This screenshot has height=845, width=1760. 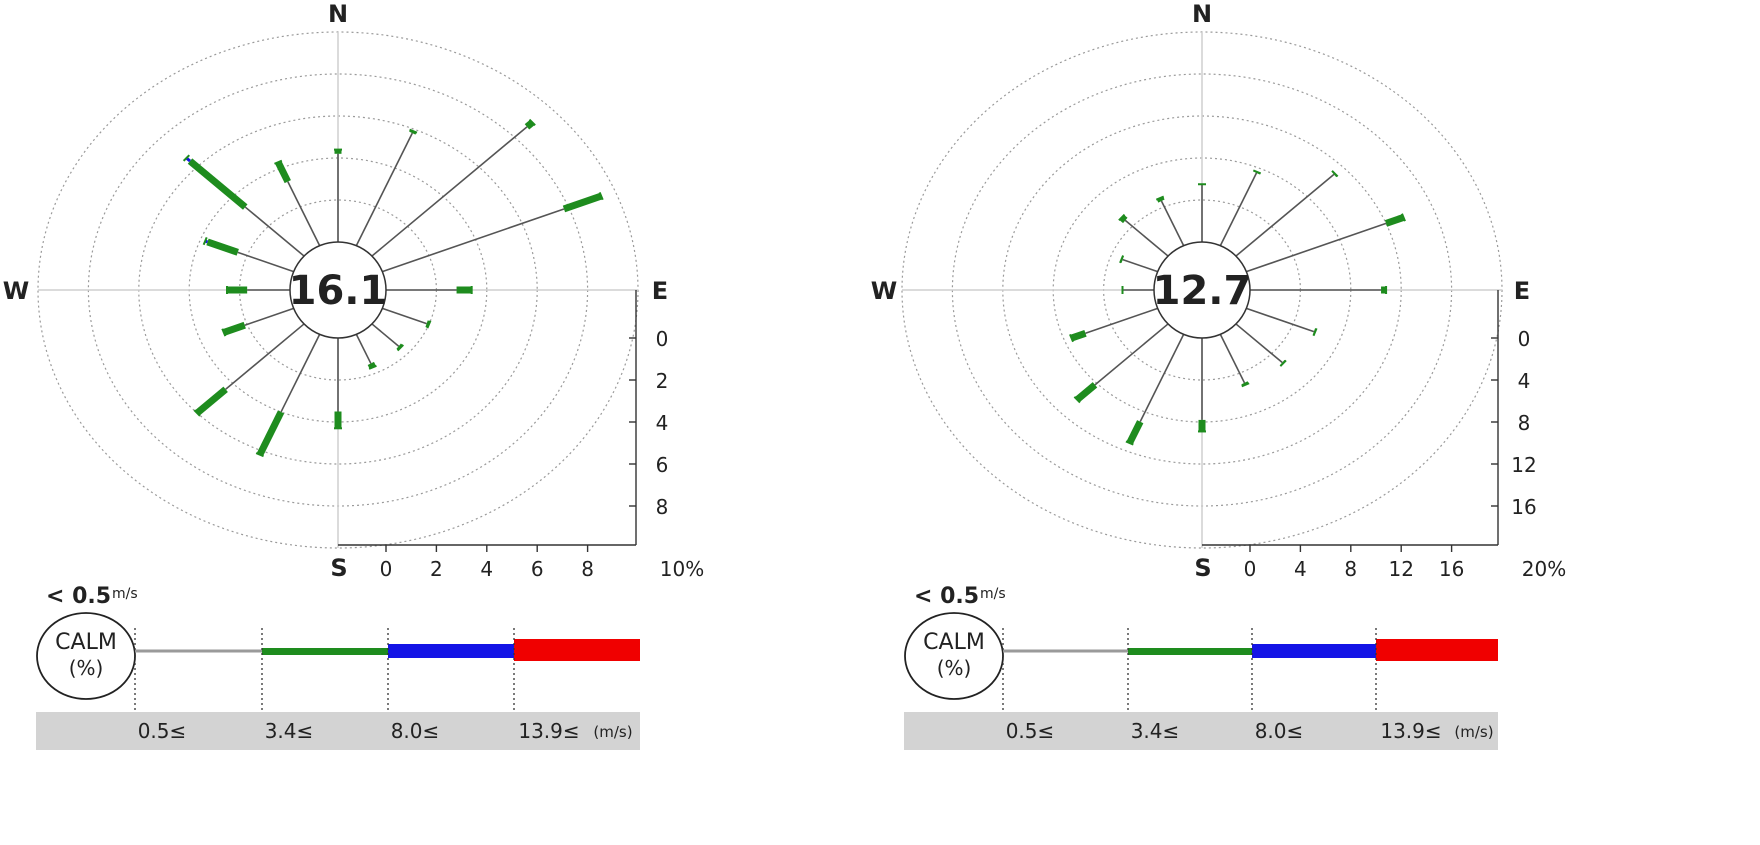 What do you see at coordinates (1259, 343) in the screenshot?
I see `spoke-se-calm` at bounding box center [1259, 343].